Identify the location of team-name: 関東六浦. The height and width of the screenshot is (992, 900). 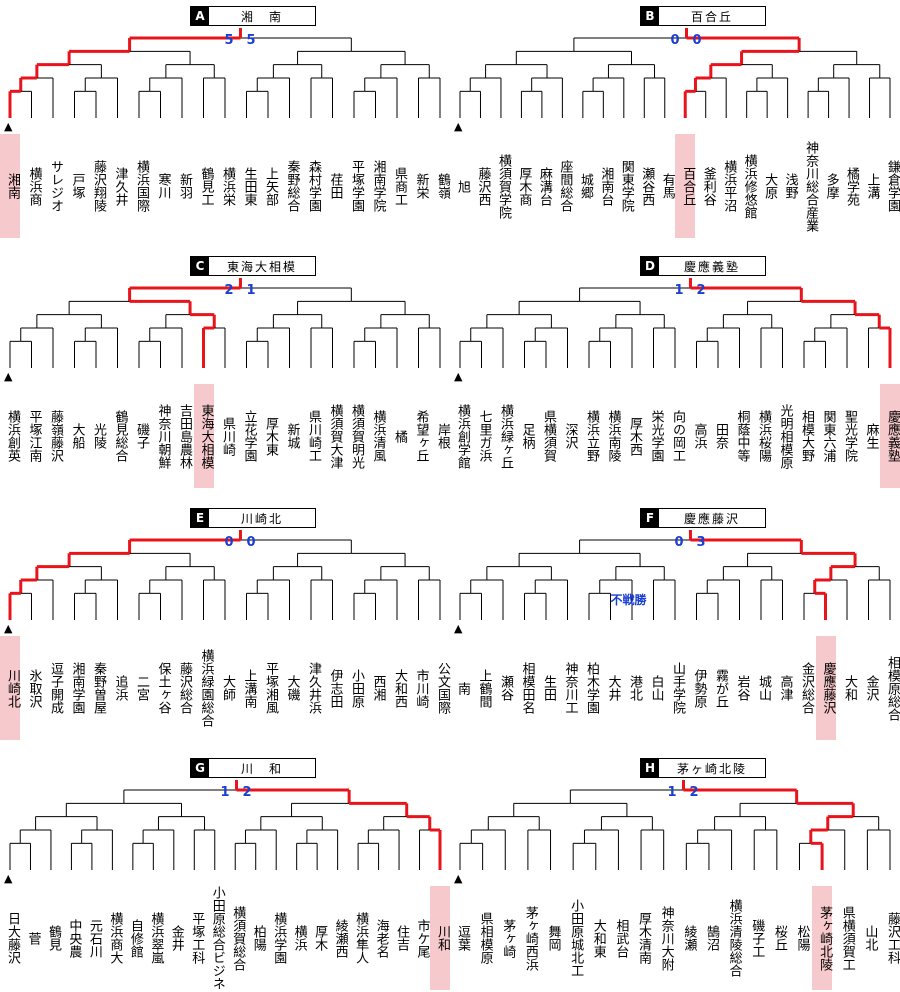
(828, 436).